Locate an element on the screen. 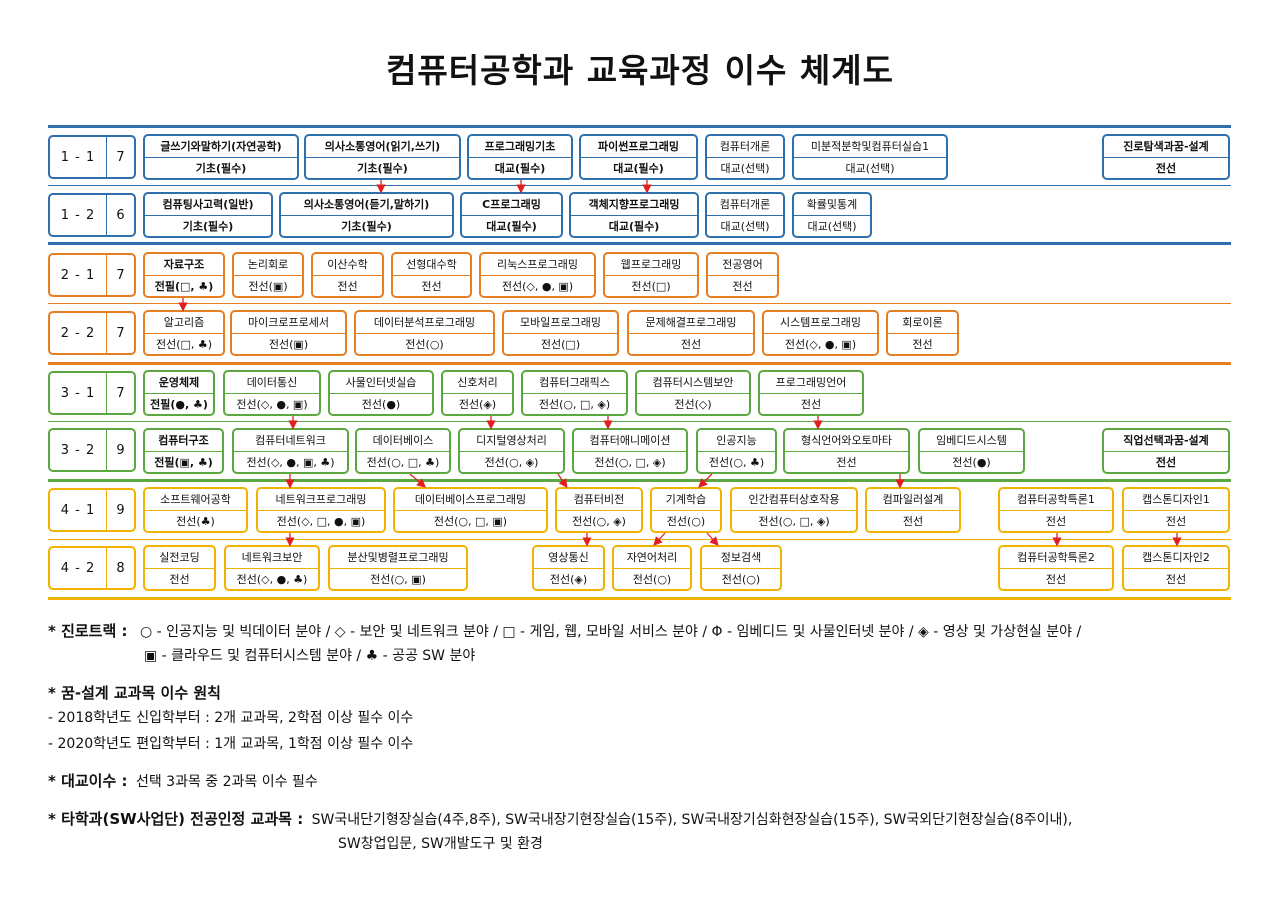 This screenshot has height=900, width=1280. semester-label-1-1: 1 - 1 7 is located at coordinates (92, 157).